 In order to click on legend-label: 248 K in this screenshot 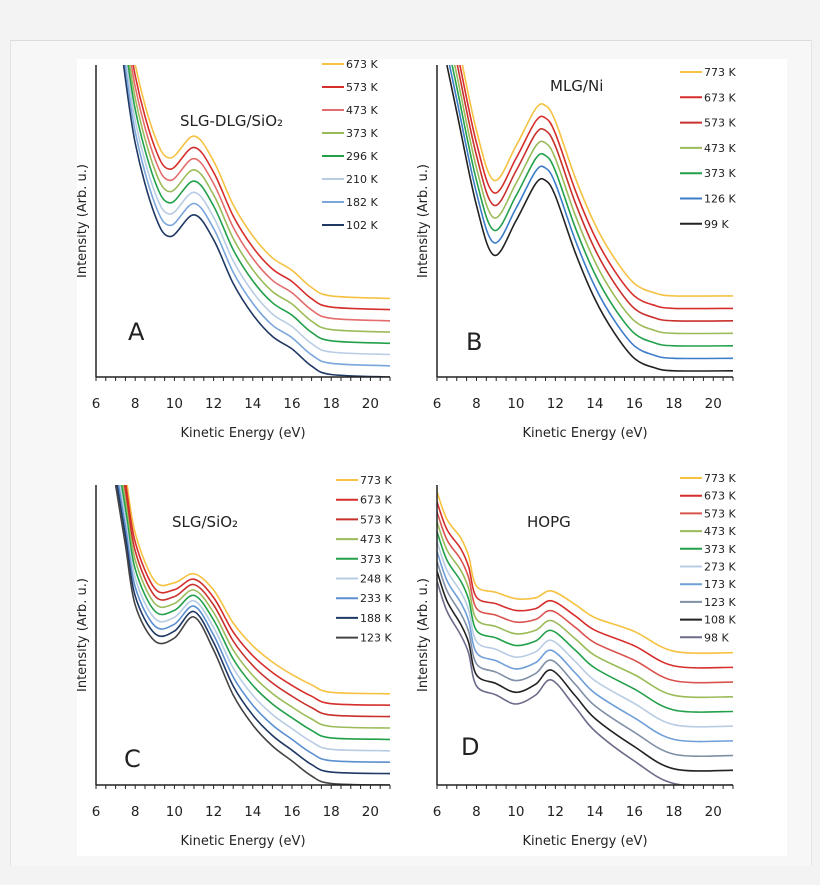, I will do `click(376, 579)`.